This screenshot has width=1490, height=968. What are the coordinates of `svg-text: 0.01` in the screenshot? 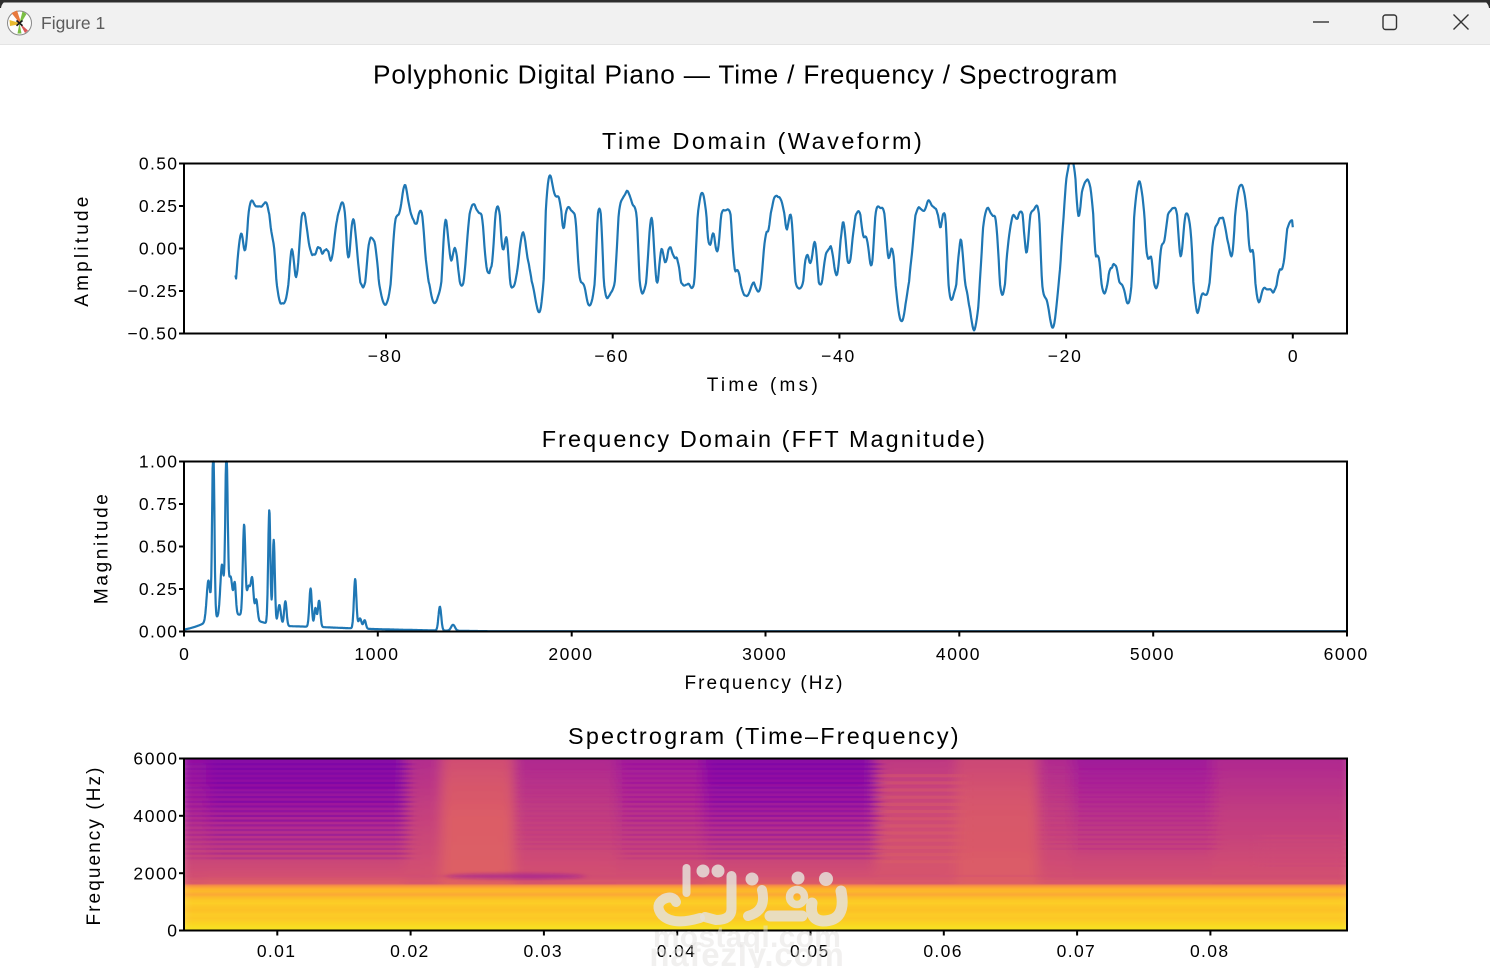 It's located at (277, 951).